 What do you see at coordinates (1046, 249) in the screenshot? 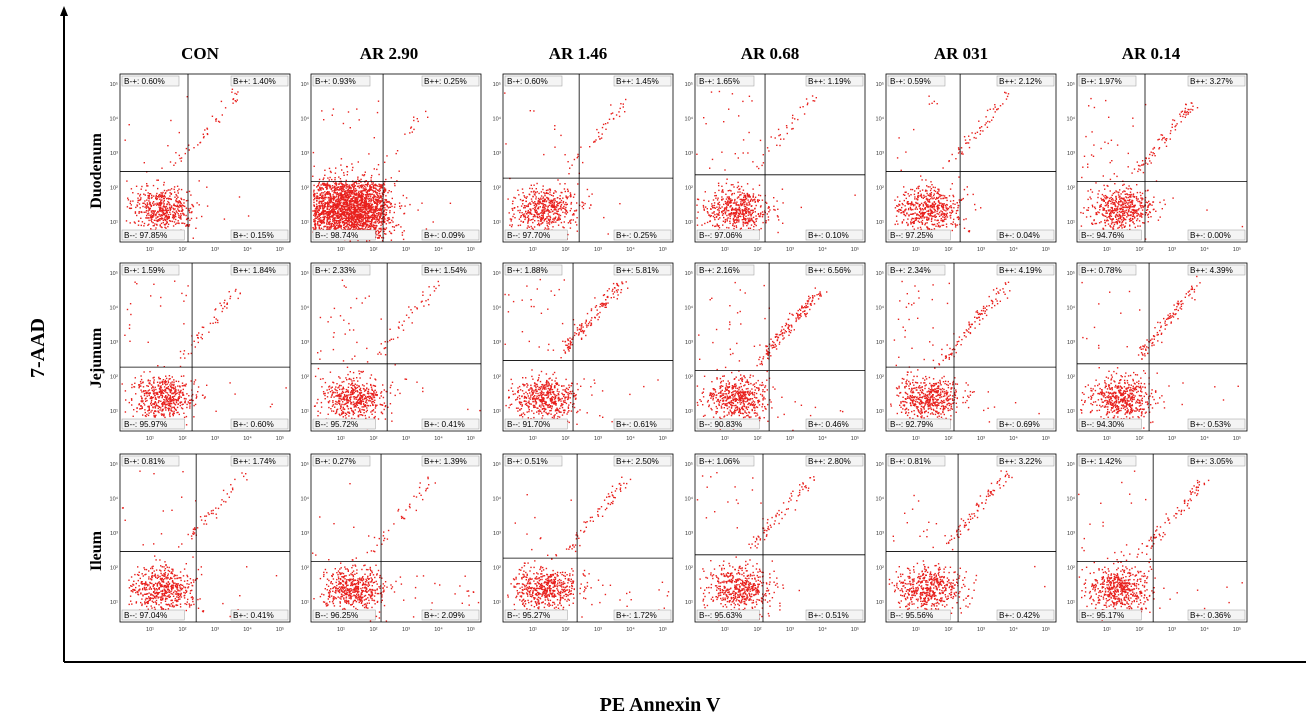
I see `x-tick-label: 10⁵` at bounding box center [1046, 249].